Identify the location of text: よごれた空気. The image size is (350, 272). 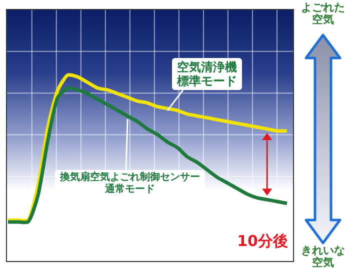
(323, 13).